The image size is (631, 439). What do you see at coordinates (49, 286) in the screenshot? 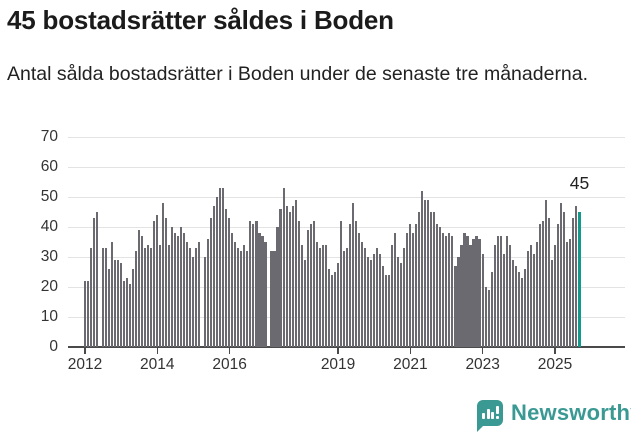
I see `y-axis-label: 20` at bounding box center [49, 286].